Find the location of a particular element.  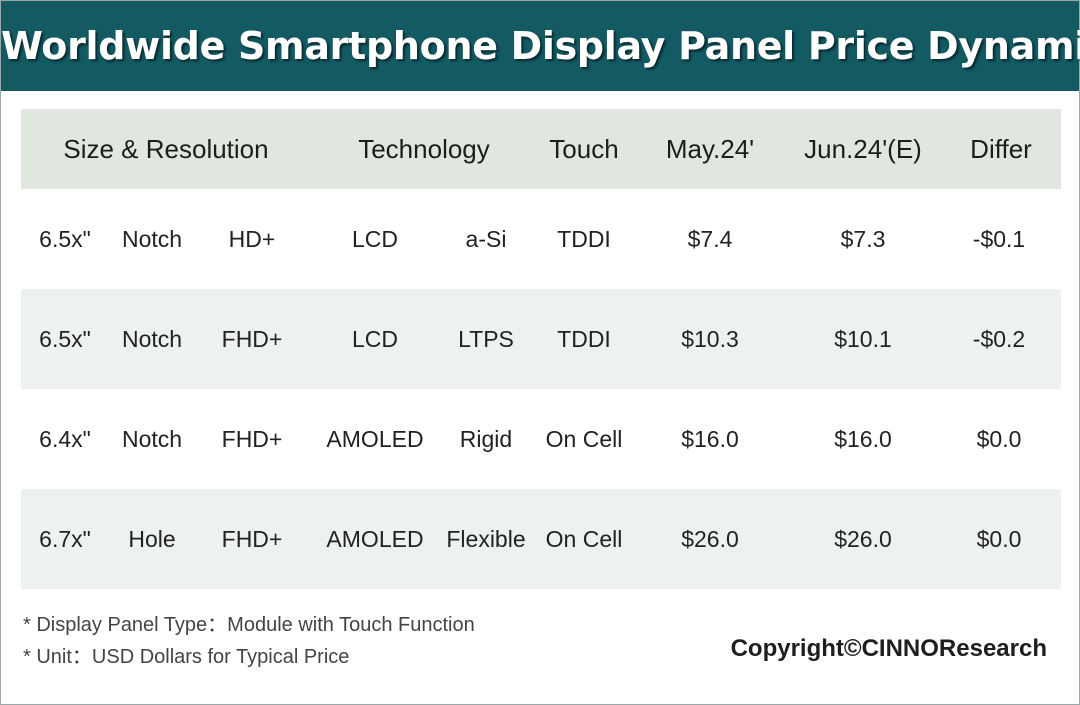

column-header-technology: Technology is located at coordinates (424, 148).